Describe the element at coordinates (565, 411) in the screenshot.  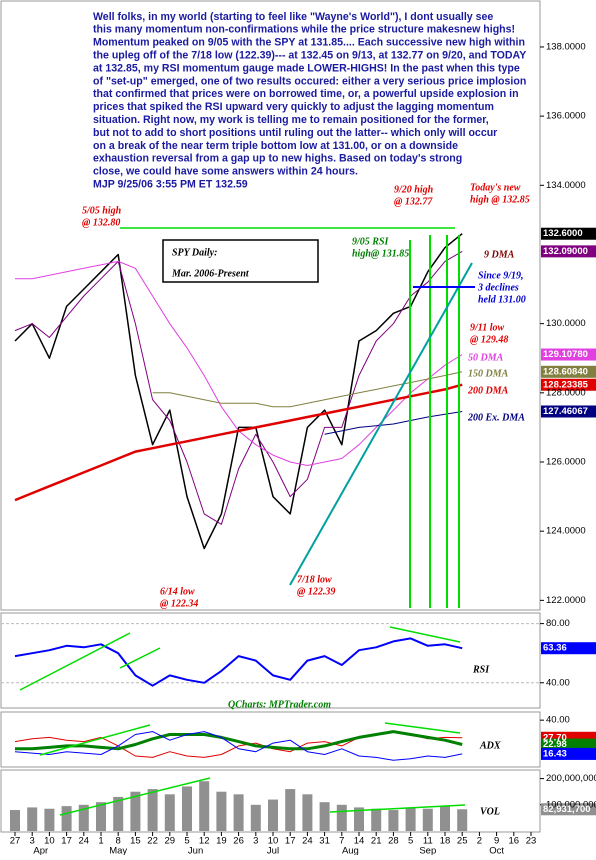
I see `last-value-label: 127.46067` at that location.